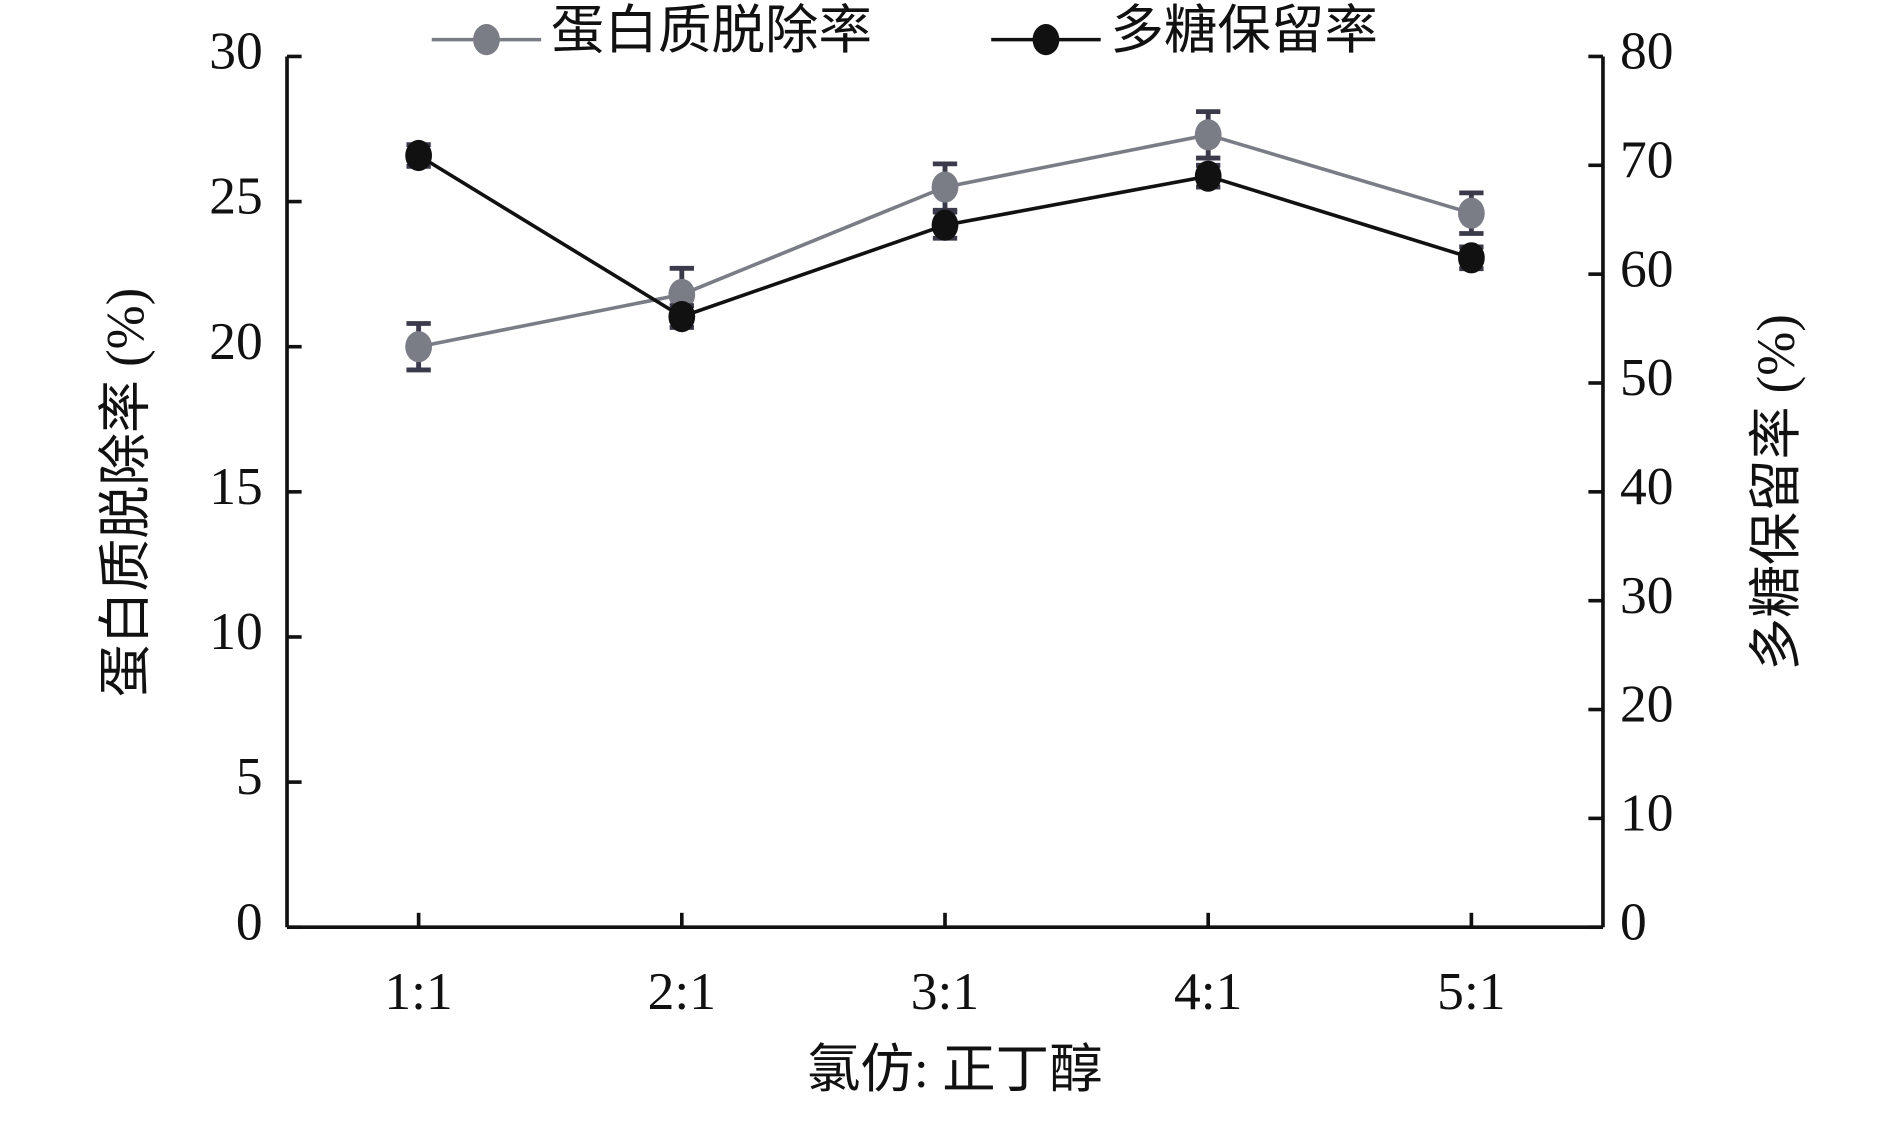 Image resolution: width=1890 pixels, height=1123 pixels. Describe the element at coordinates (1647, 160) in the screenshot. I see `y2-tick-label: 70` at that location.